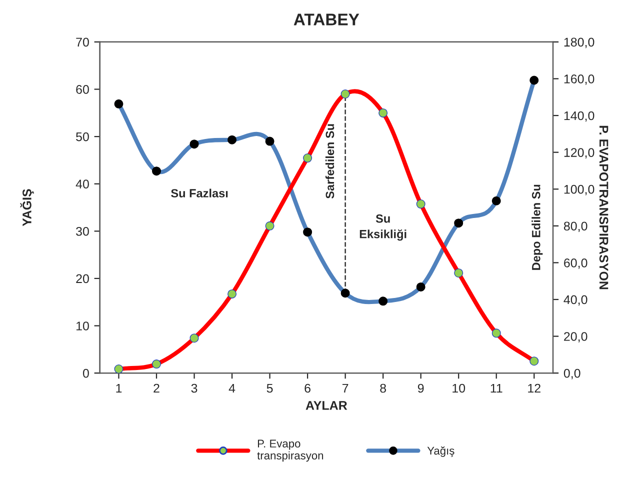 This screenshot has height=482, width=632. Describe the element at coordinates (27, 207) in the screenshot. I see `y-axis-title: YAĞIŞ` at that location.